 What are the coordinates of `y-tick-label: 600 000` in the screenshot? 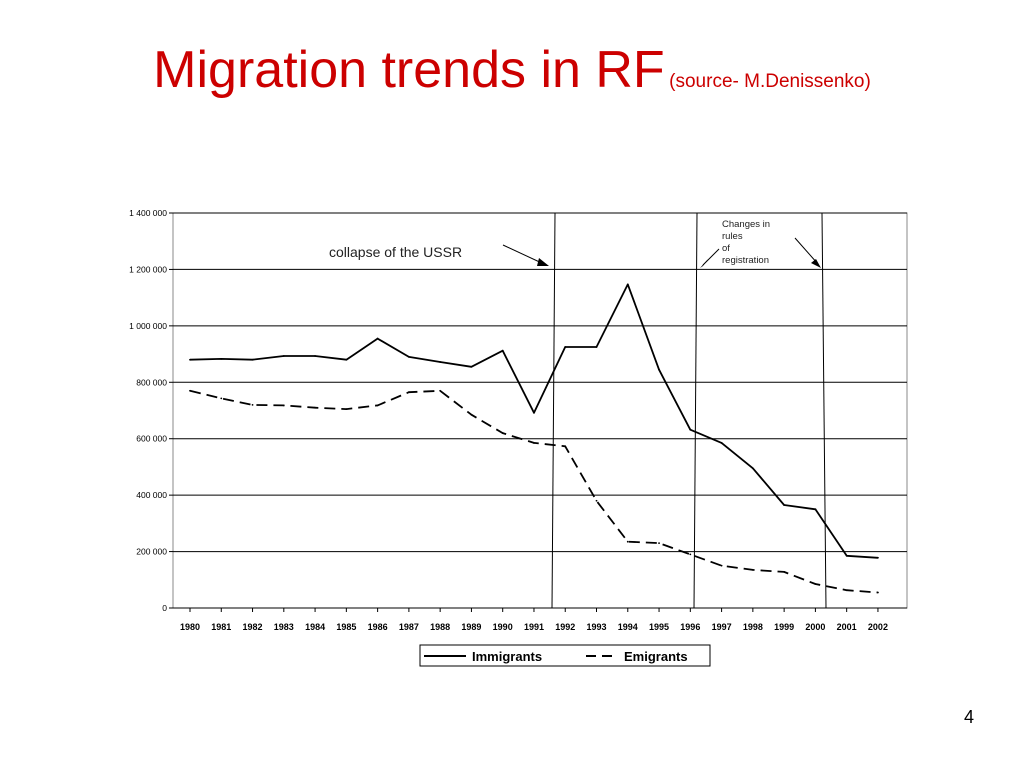 It's located at (151, 439).